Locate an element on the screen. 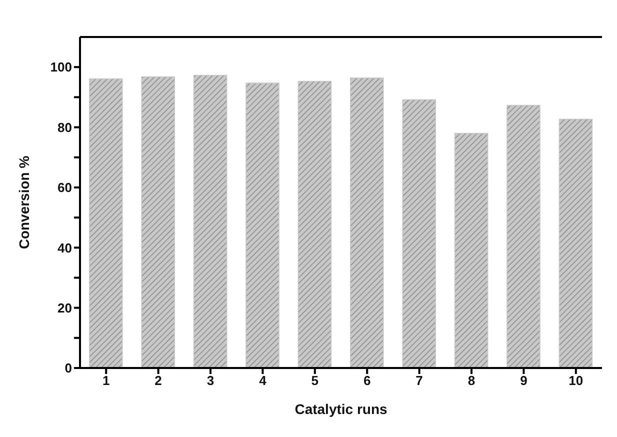 The width and height of the screenshot is (617, 437). x-tick-label: 7 is located at coordinates (419, 380).